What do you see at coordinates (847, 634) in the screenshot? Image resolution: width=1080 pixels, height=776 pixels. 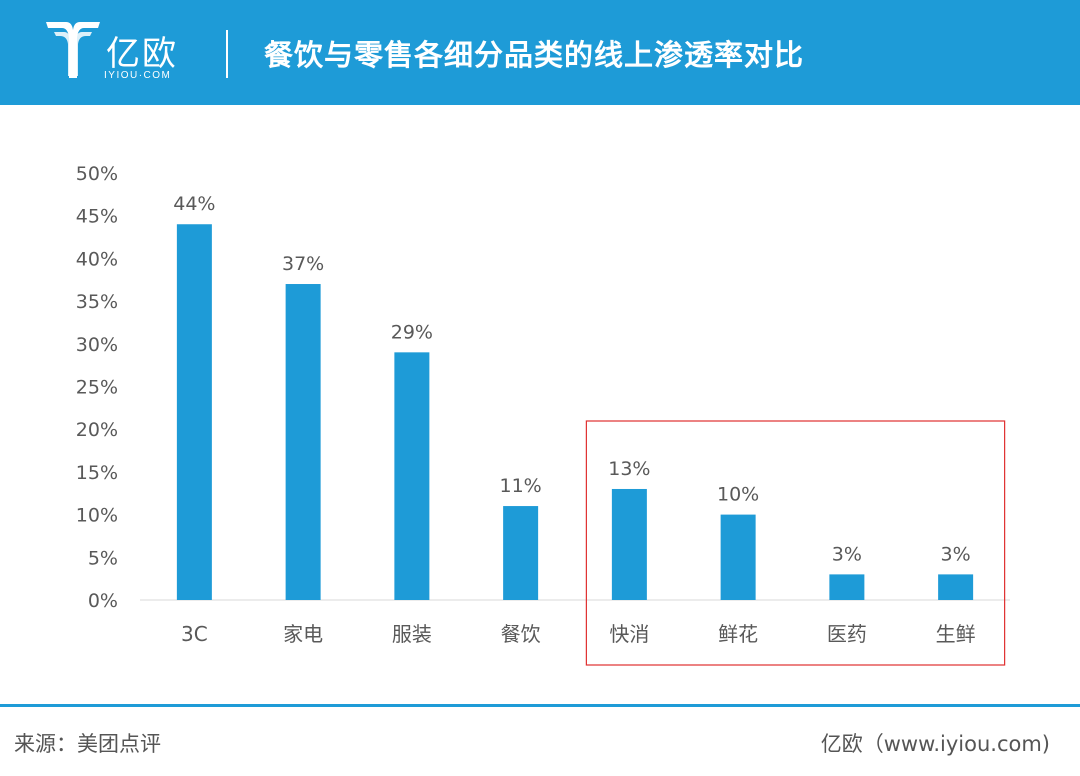 I see `category-label: 医药` at bounding box center [847, 634].